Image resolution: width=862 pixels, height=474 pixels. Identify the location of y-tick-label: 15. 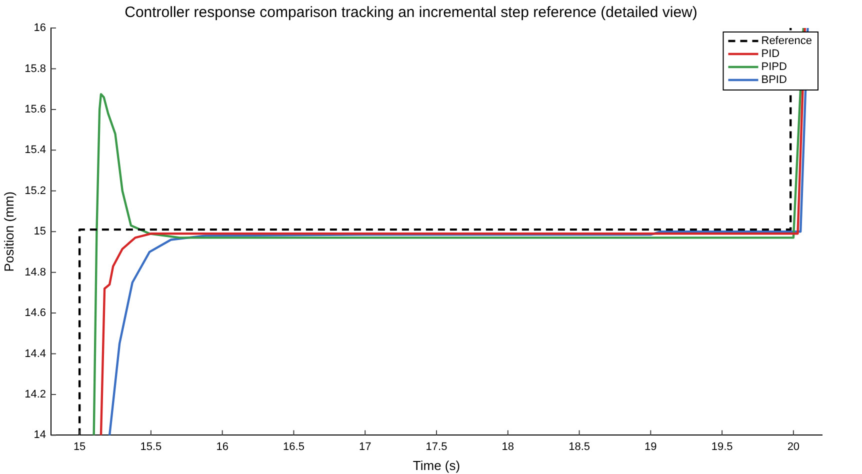
(40, 232).